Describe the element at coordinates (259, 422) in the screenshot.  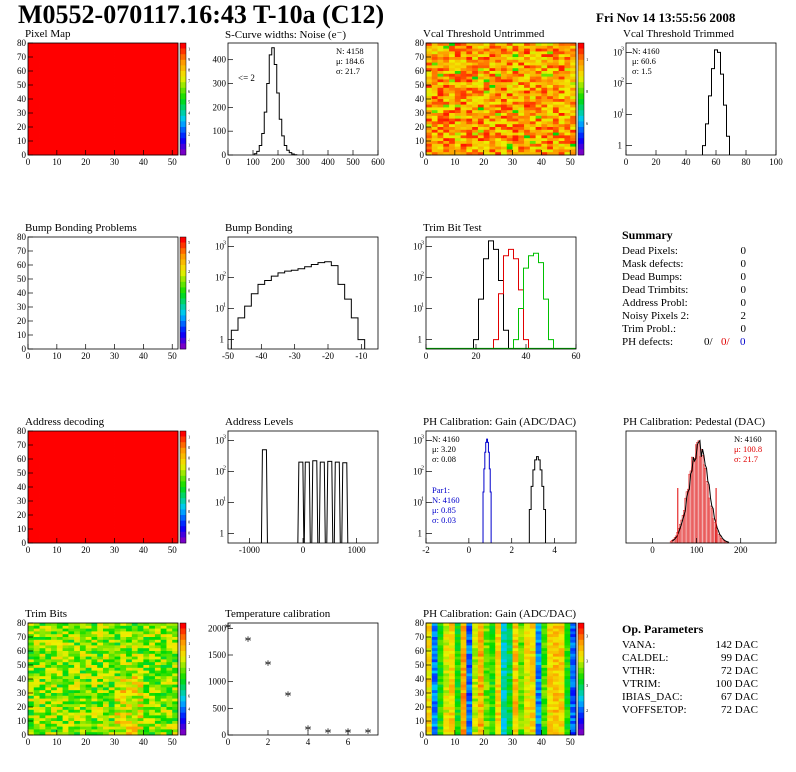
I see `chart-title: Address Levels` at that location.